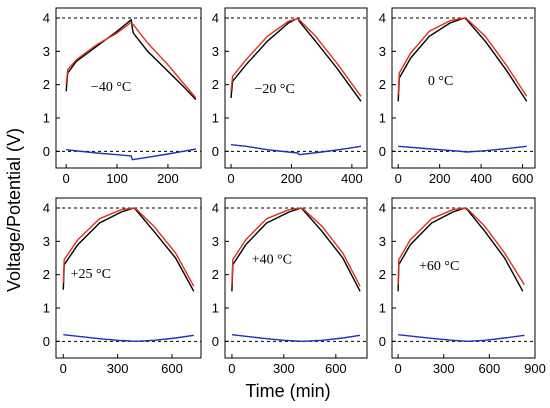 This screenshot has height=408, width=550. Describe the element at coordinates (287, 391) in the screenshot. I see `x-axis-title: Time (min)` at that location.